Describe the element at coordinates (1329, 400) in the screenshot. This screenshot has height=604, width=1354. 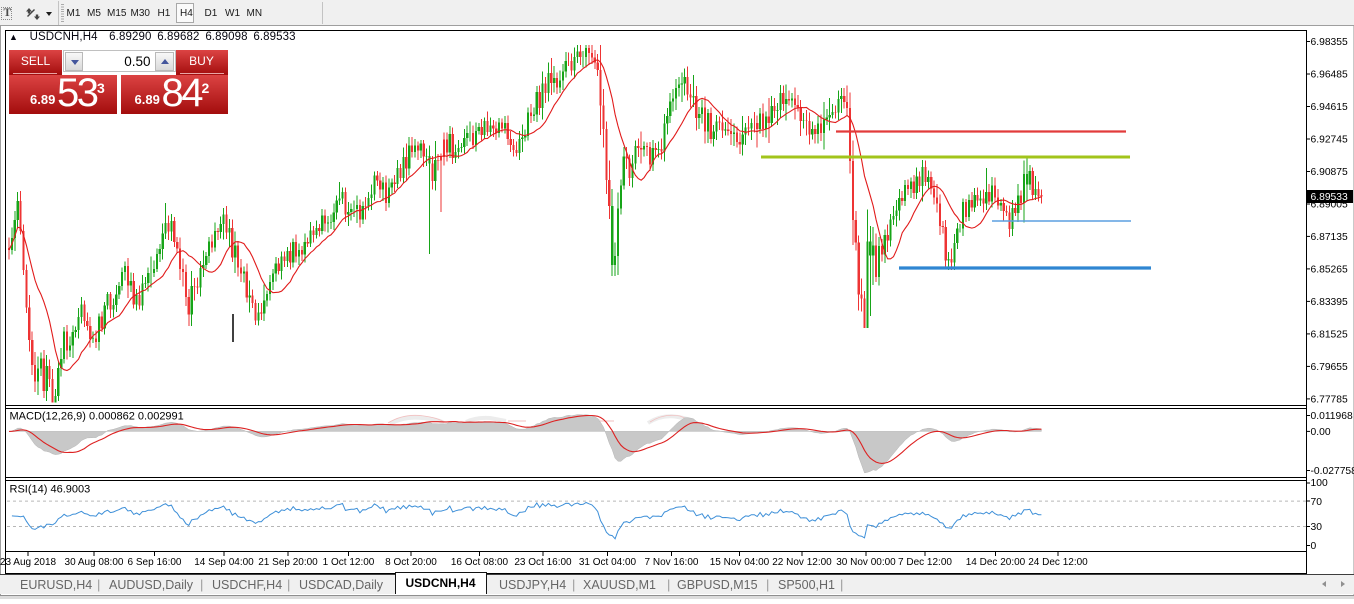
I see `svg-text: 6.77785` at that location.